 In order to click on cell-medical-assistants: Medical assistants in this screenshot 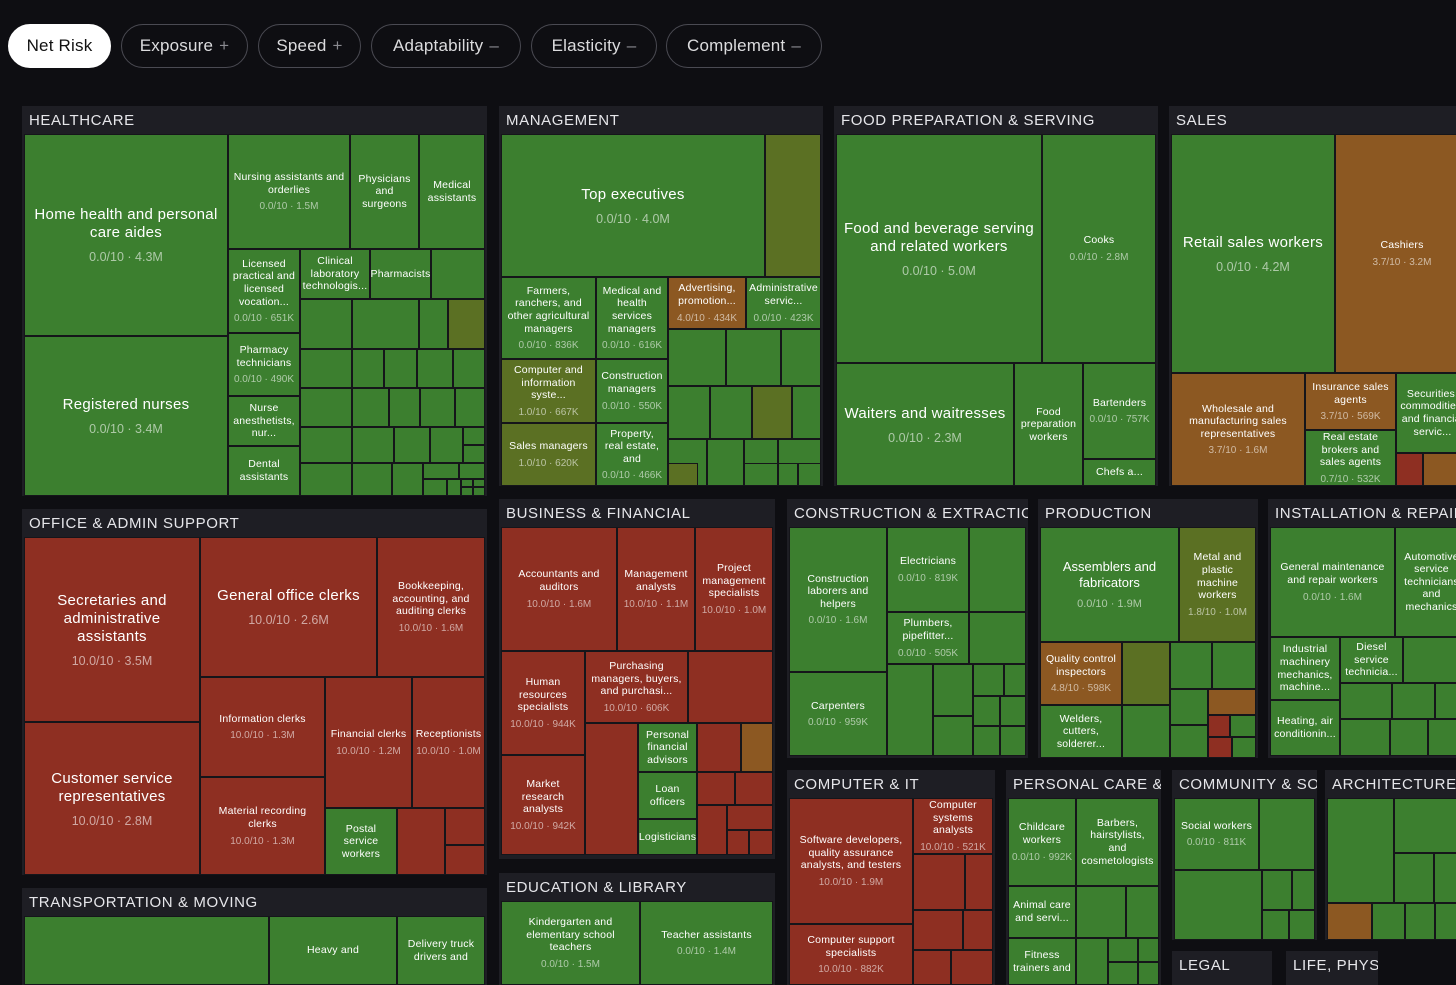, I will do `click(452, 191)`.